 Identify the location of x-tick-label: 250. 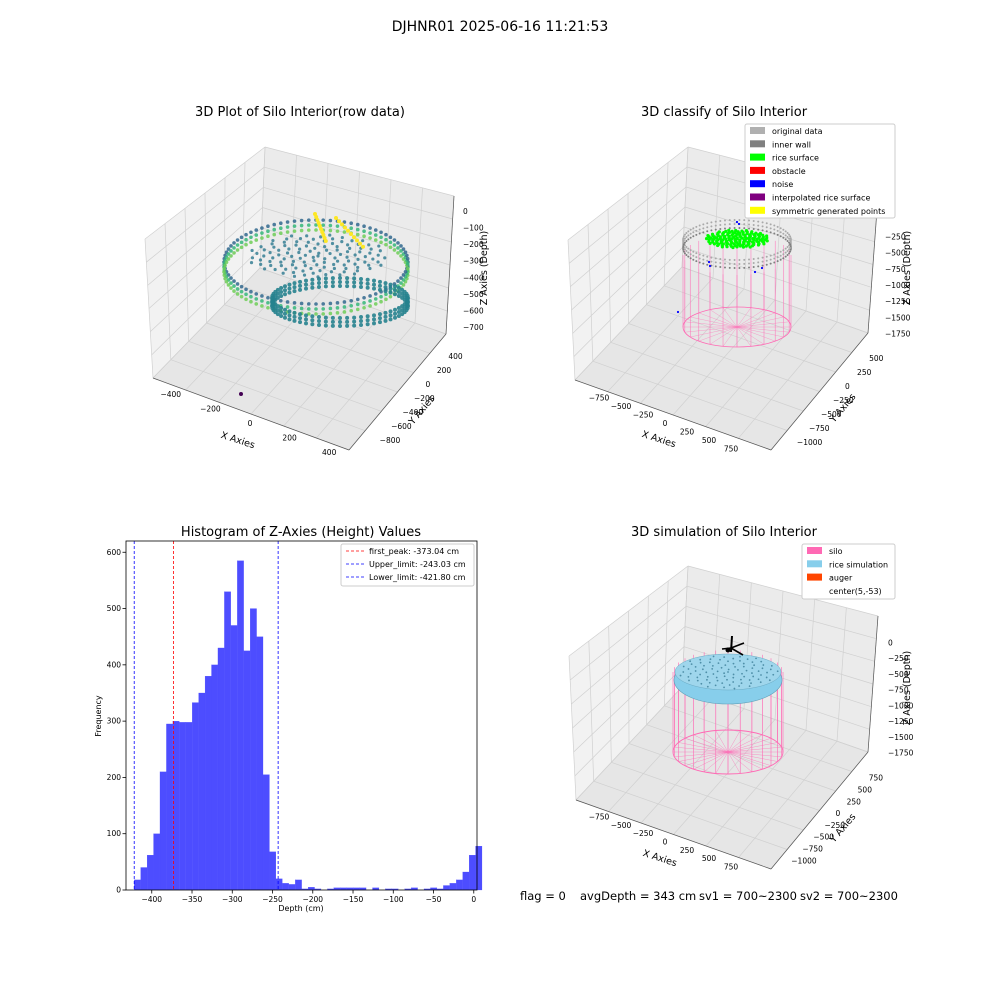
(687, 850).